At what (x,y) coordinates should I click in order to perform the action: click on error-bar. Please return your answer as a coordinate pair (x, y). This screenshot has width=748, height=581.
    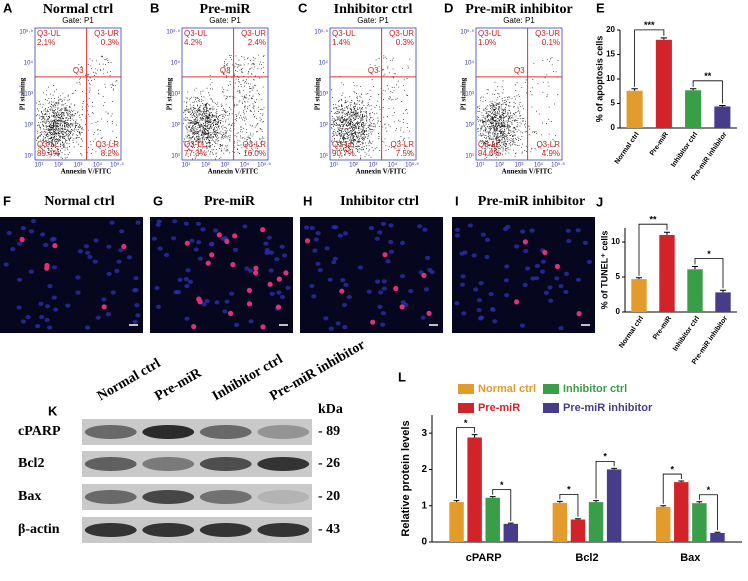
    Looking at the image, I should click on (723, 291).